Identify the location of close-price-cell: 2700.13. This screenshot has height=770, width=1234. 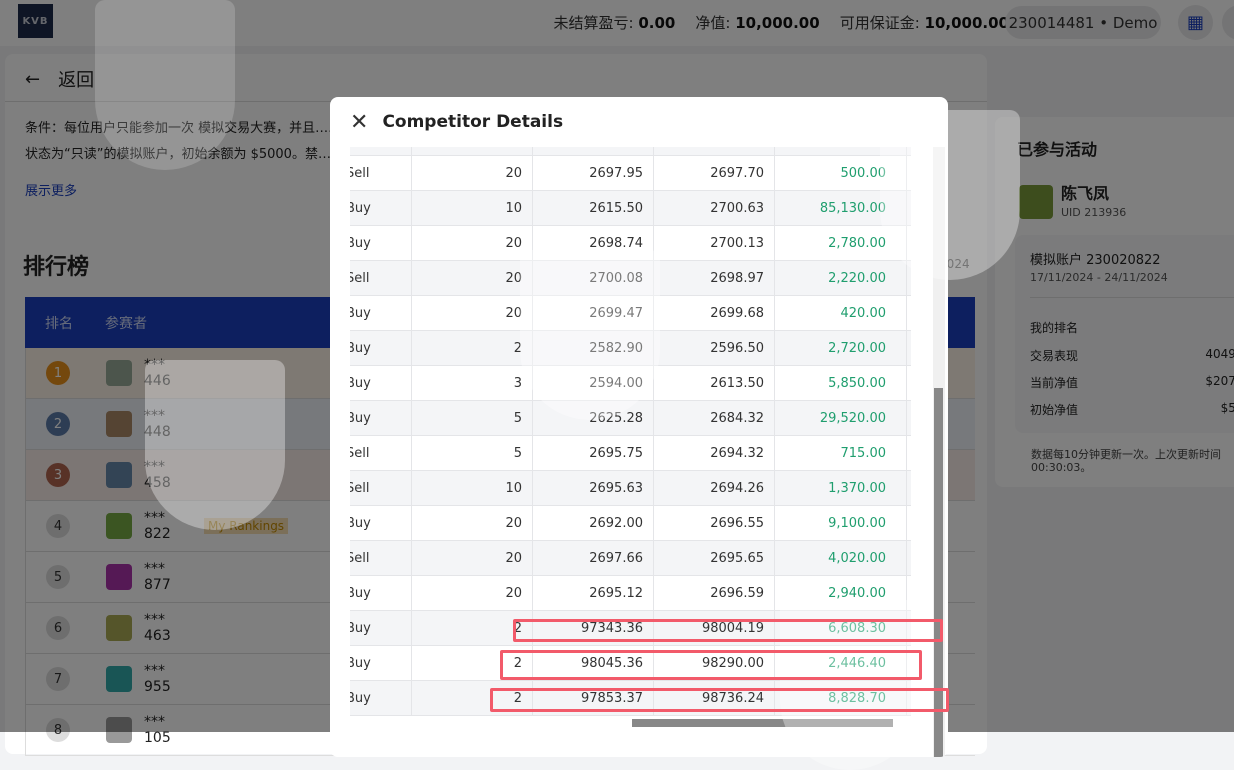
(714, 243).